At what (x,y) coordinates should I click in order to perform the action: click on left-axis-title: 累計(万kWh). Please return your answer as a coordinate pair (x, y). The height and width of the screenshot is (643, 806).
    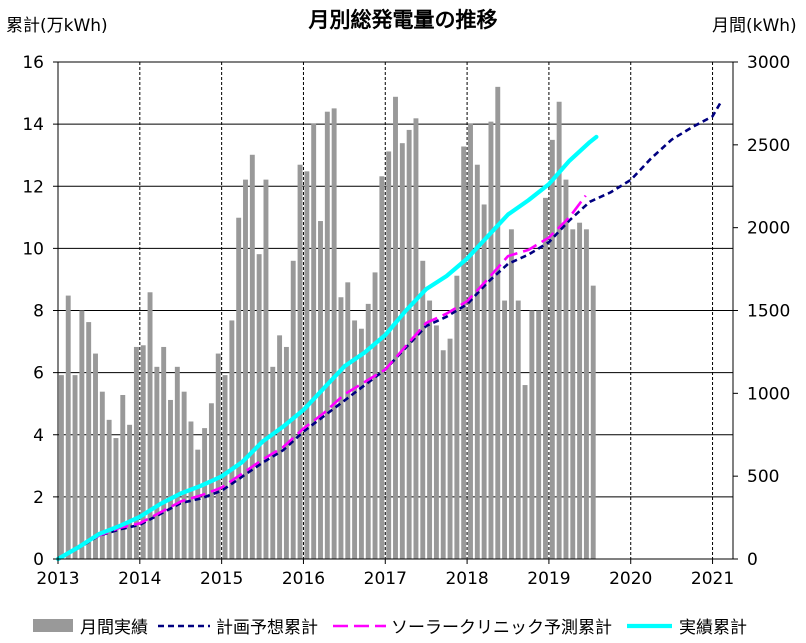
    Looking at the image, I should click on (57, 26).